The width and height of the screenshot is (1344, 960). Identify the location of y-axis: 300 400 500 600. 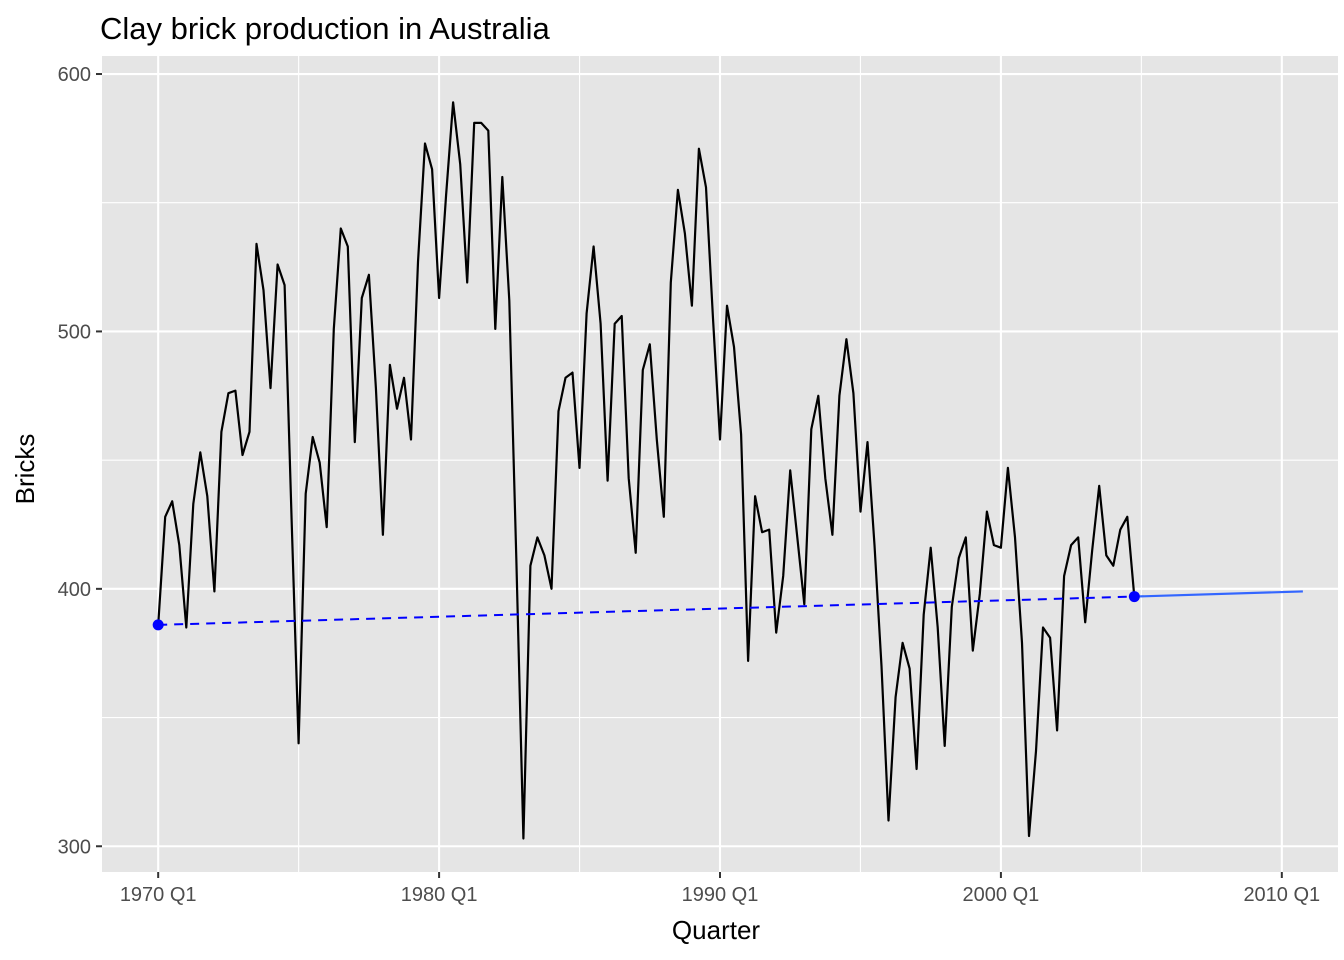
(80, 461).